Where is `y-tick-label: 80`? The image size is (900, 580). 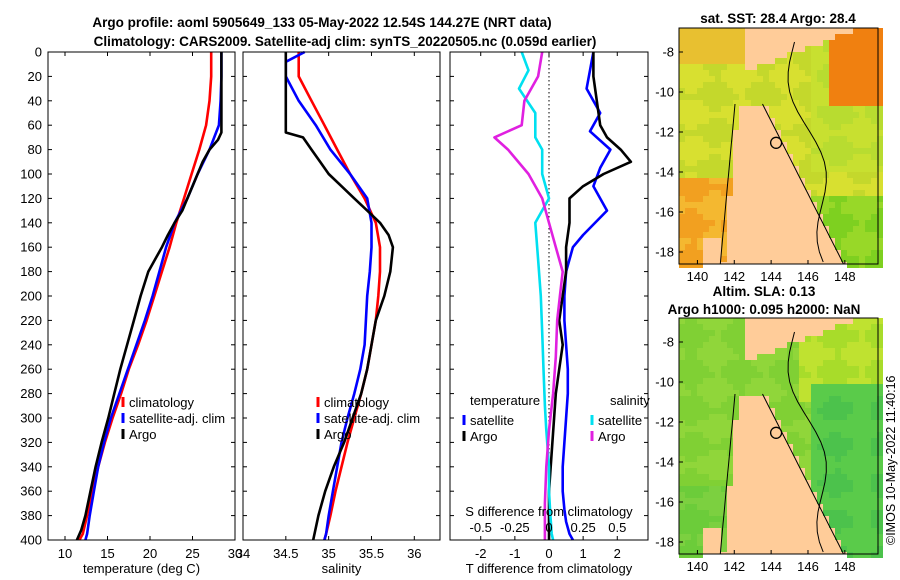
y-tick-label: 80 is located at coordinates (35, 149).